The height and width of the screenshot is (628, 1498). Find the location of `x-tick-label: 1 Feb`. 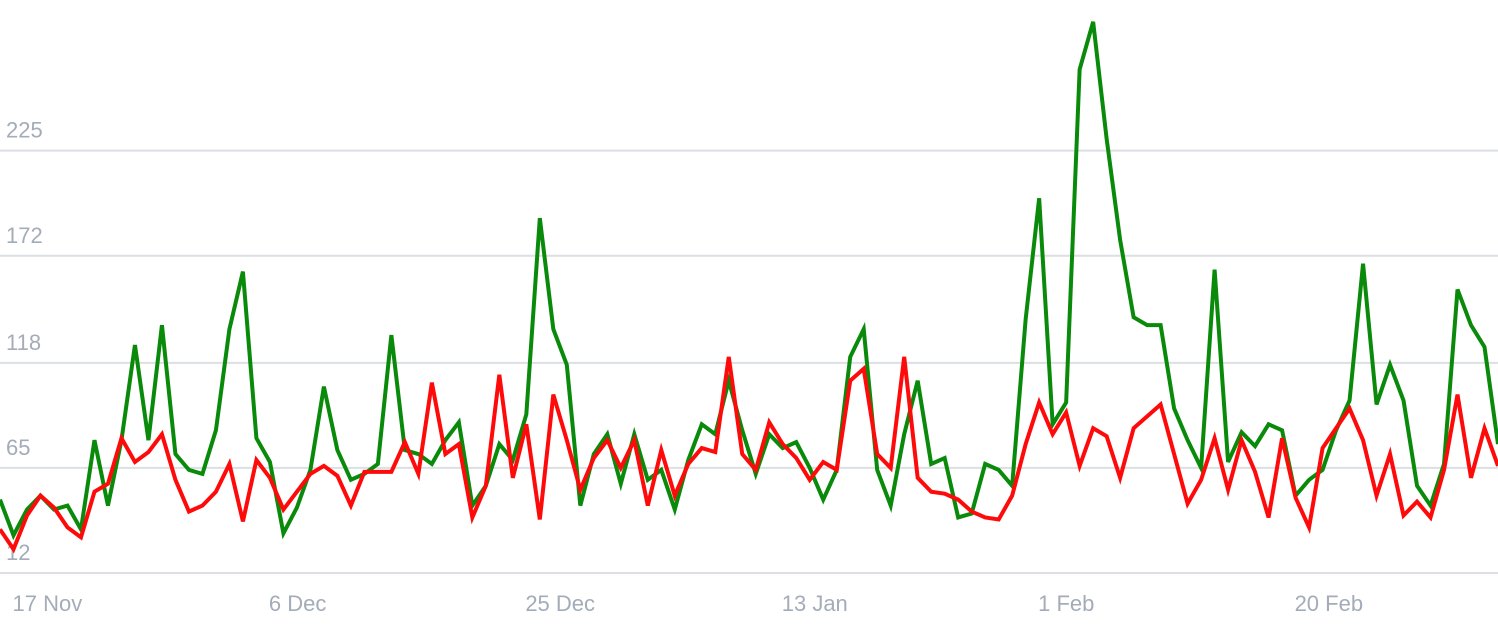

x-tick-label: 1 Feb is located at coordinates (1066, 603).